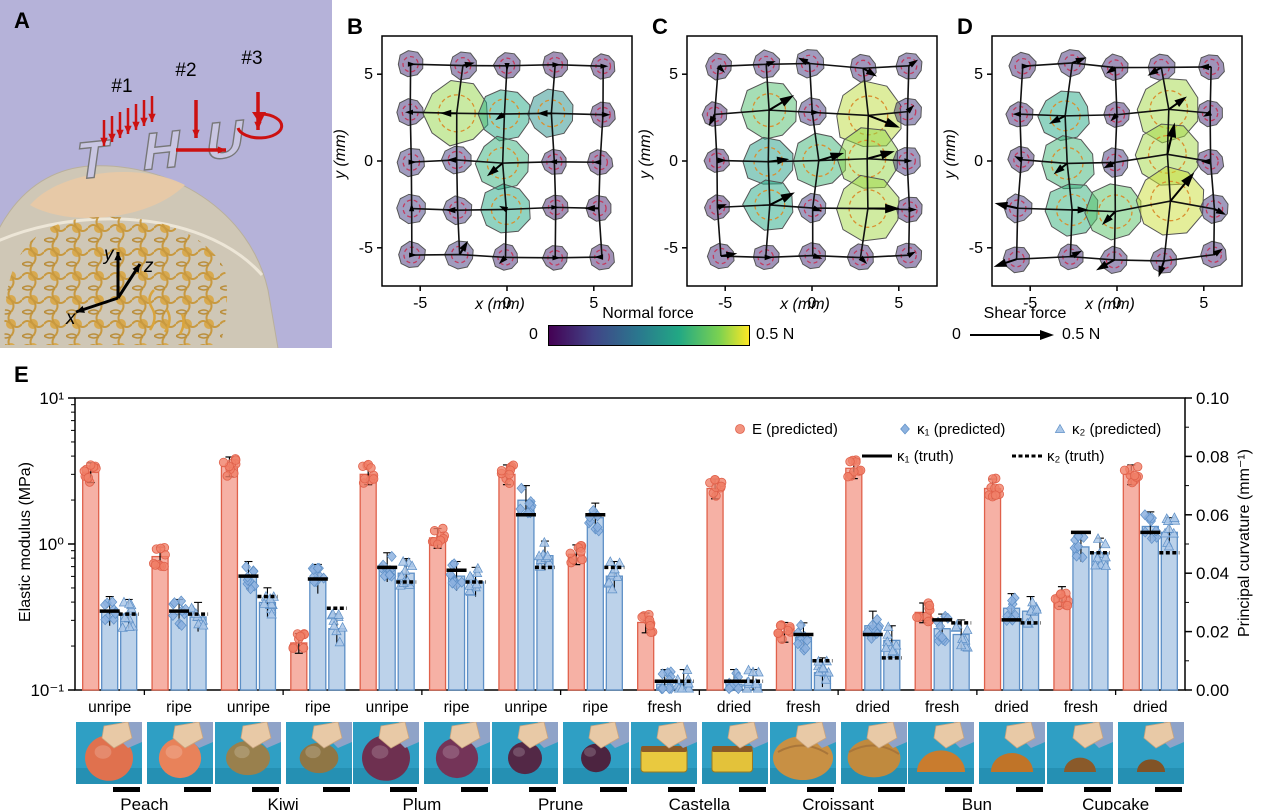  Describe the element at coordinates (148, 266) in the screenshot. I see `axis-z-label: z` at that location.